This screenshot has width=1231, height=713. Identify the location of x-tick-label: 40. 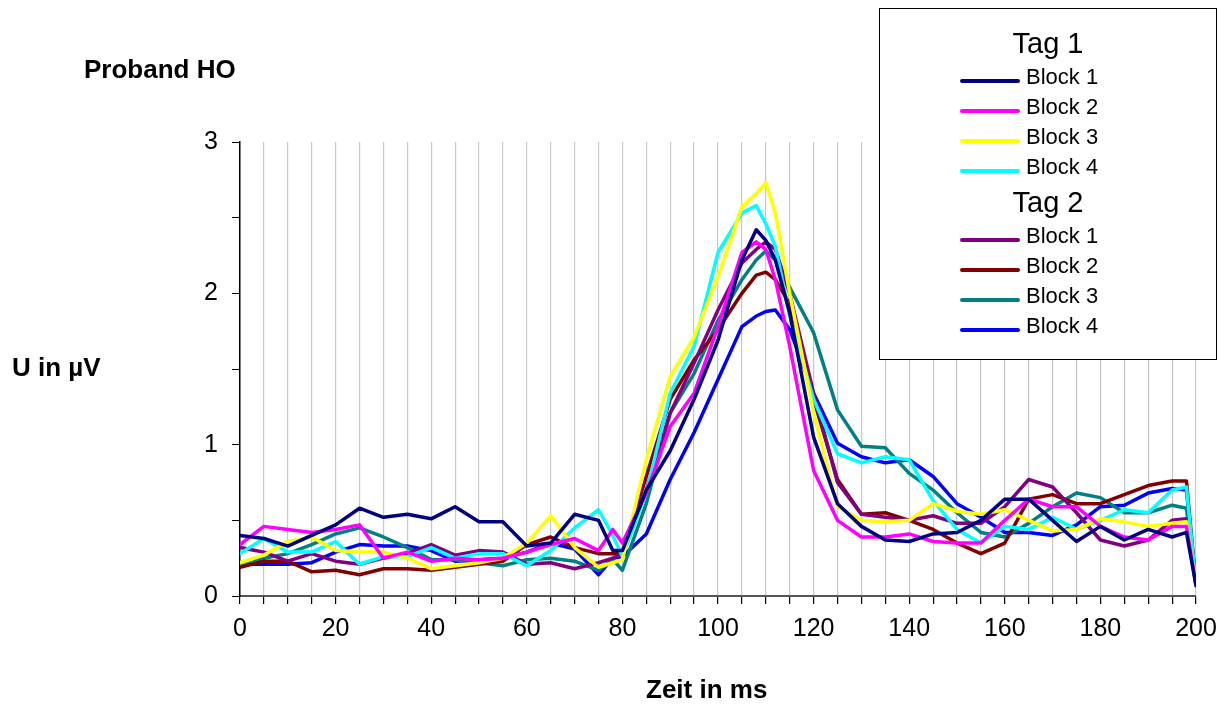
(431, 626).